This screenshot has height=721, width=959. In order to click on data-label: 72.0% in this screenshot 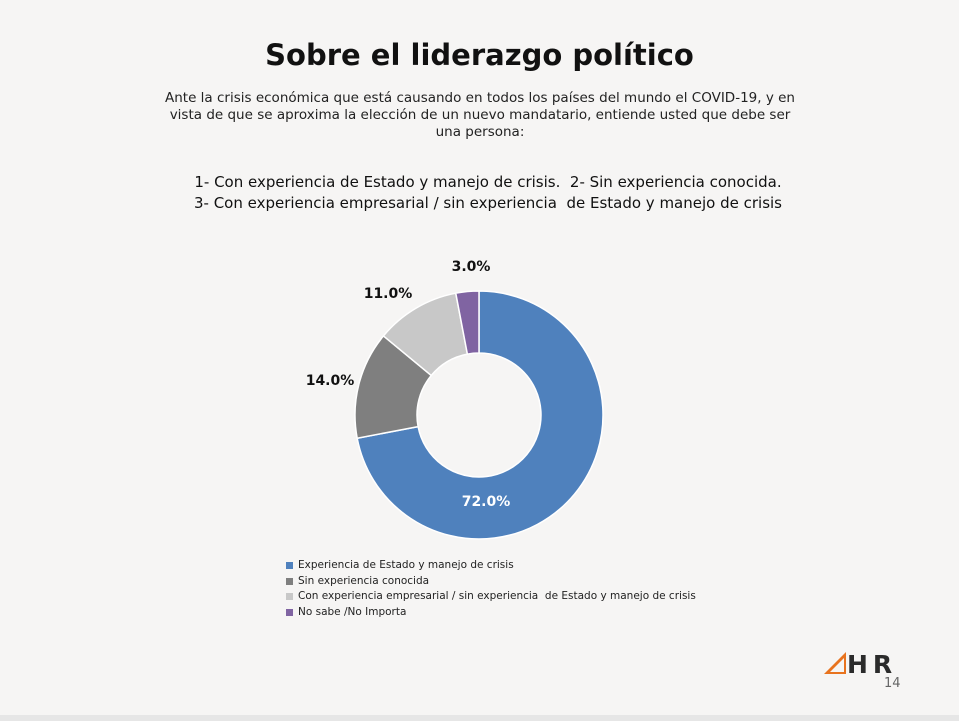, I will do `click(486, 502)`.